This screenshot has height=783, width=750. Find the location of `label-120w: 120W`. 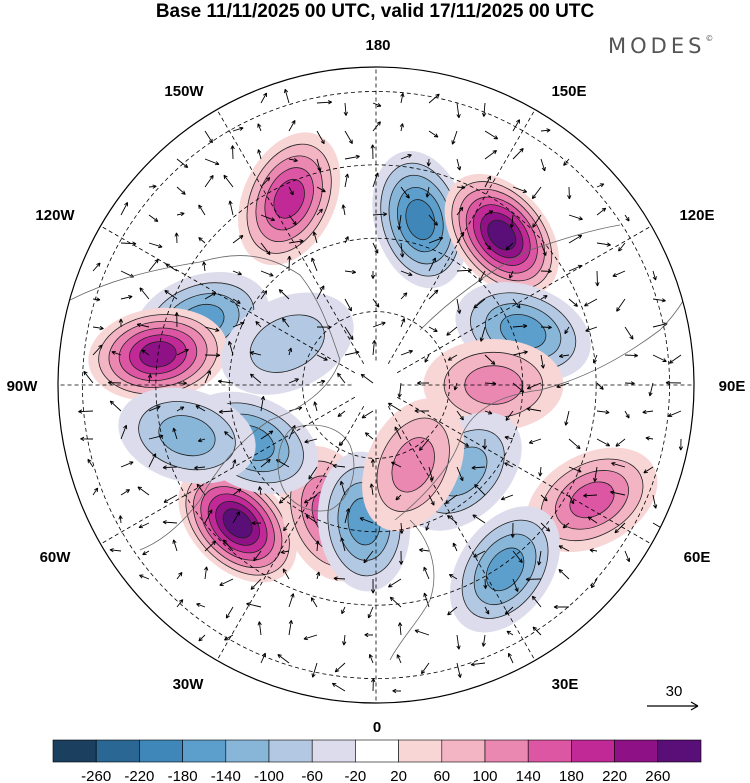

label-120w: 120W is located at coordinates (55, 215).